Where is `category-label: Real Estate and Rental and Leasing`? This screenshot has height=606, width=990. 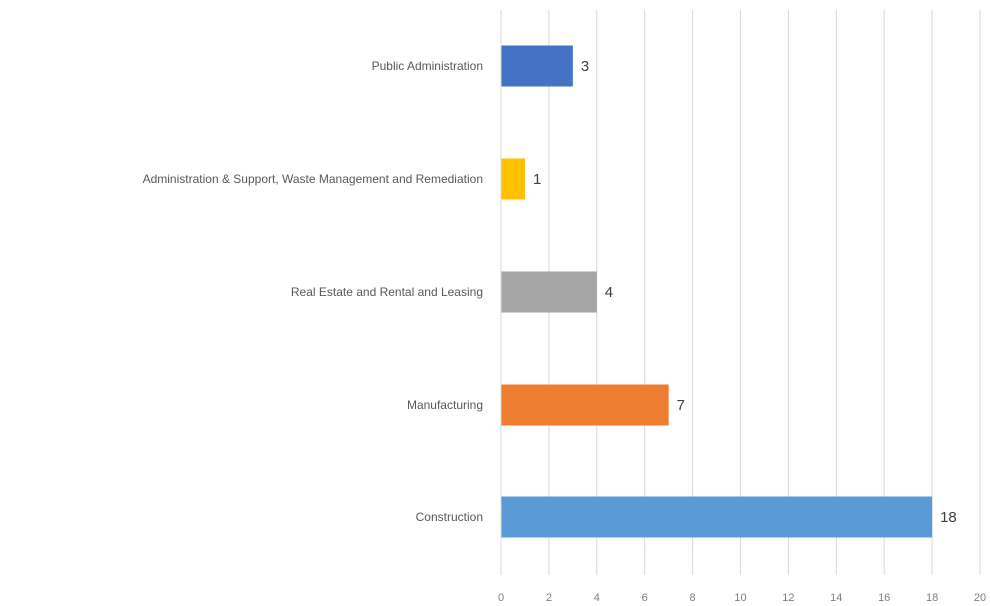 category-label: Real Estate and Rental and Leasing is located at coordinates (387, 292).